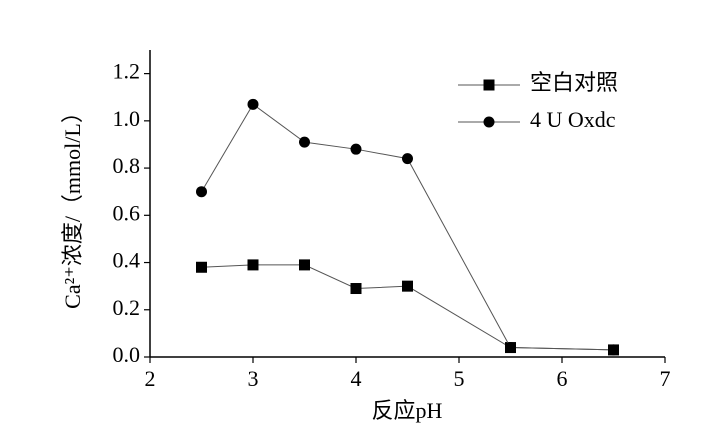 This screenshot has height=444, width=714. I want to click on x-tick-label: 7, so click(665, 378).